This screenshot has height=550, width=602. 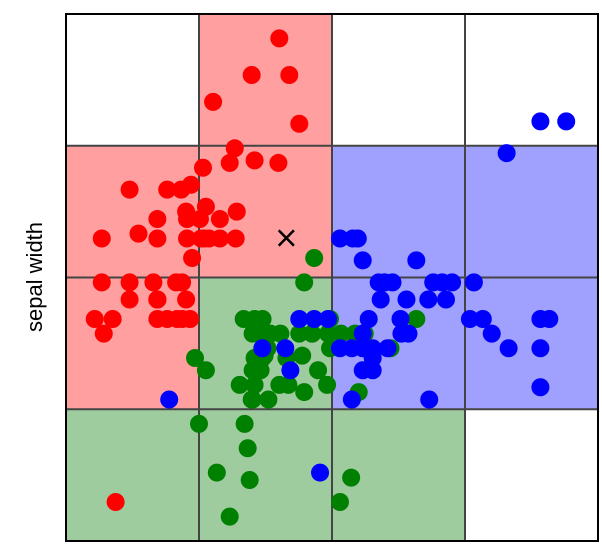 I want to click on y-axis-label: sepal width, so click(x=34, y=277).